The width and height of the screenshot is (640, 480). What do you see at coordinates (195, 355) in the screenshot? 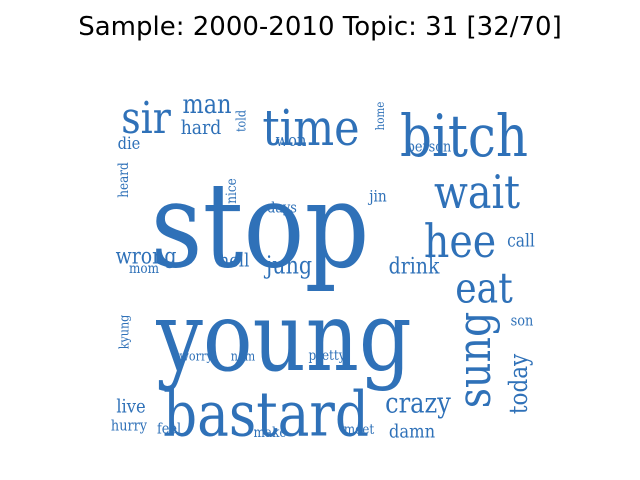
I see `word-worry: worry` at bounding box center [195, 355].